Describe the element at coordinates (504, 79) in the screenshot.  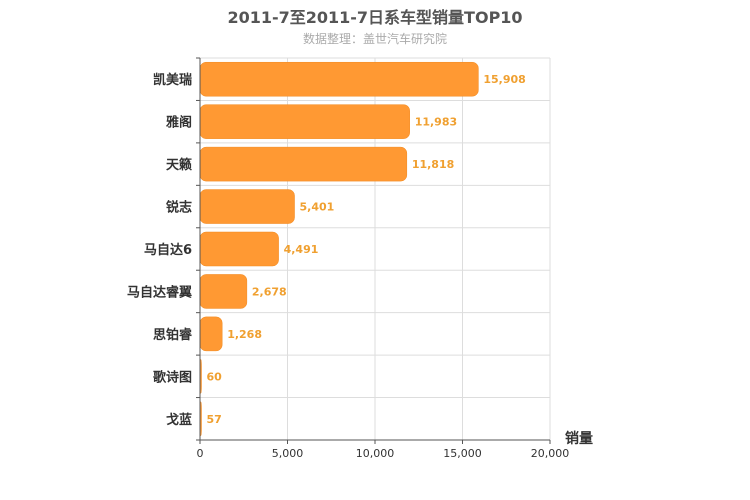
I see `data-label: 15,908` at that location.